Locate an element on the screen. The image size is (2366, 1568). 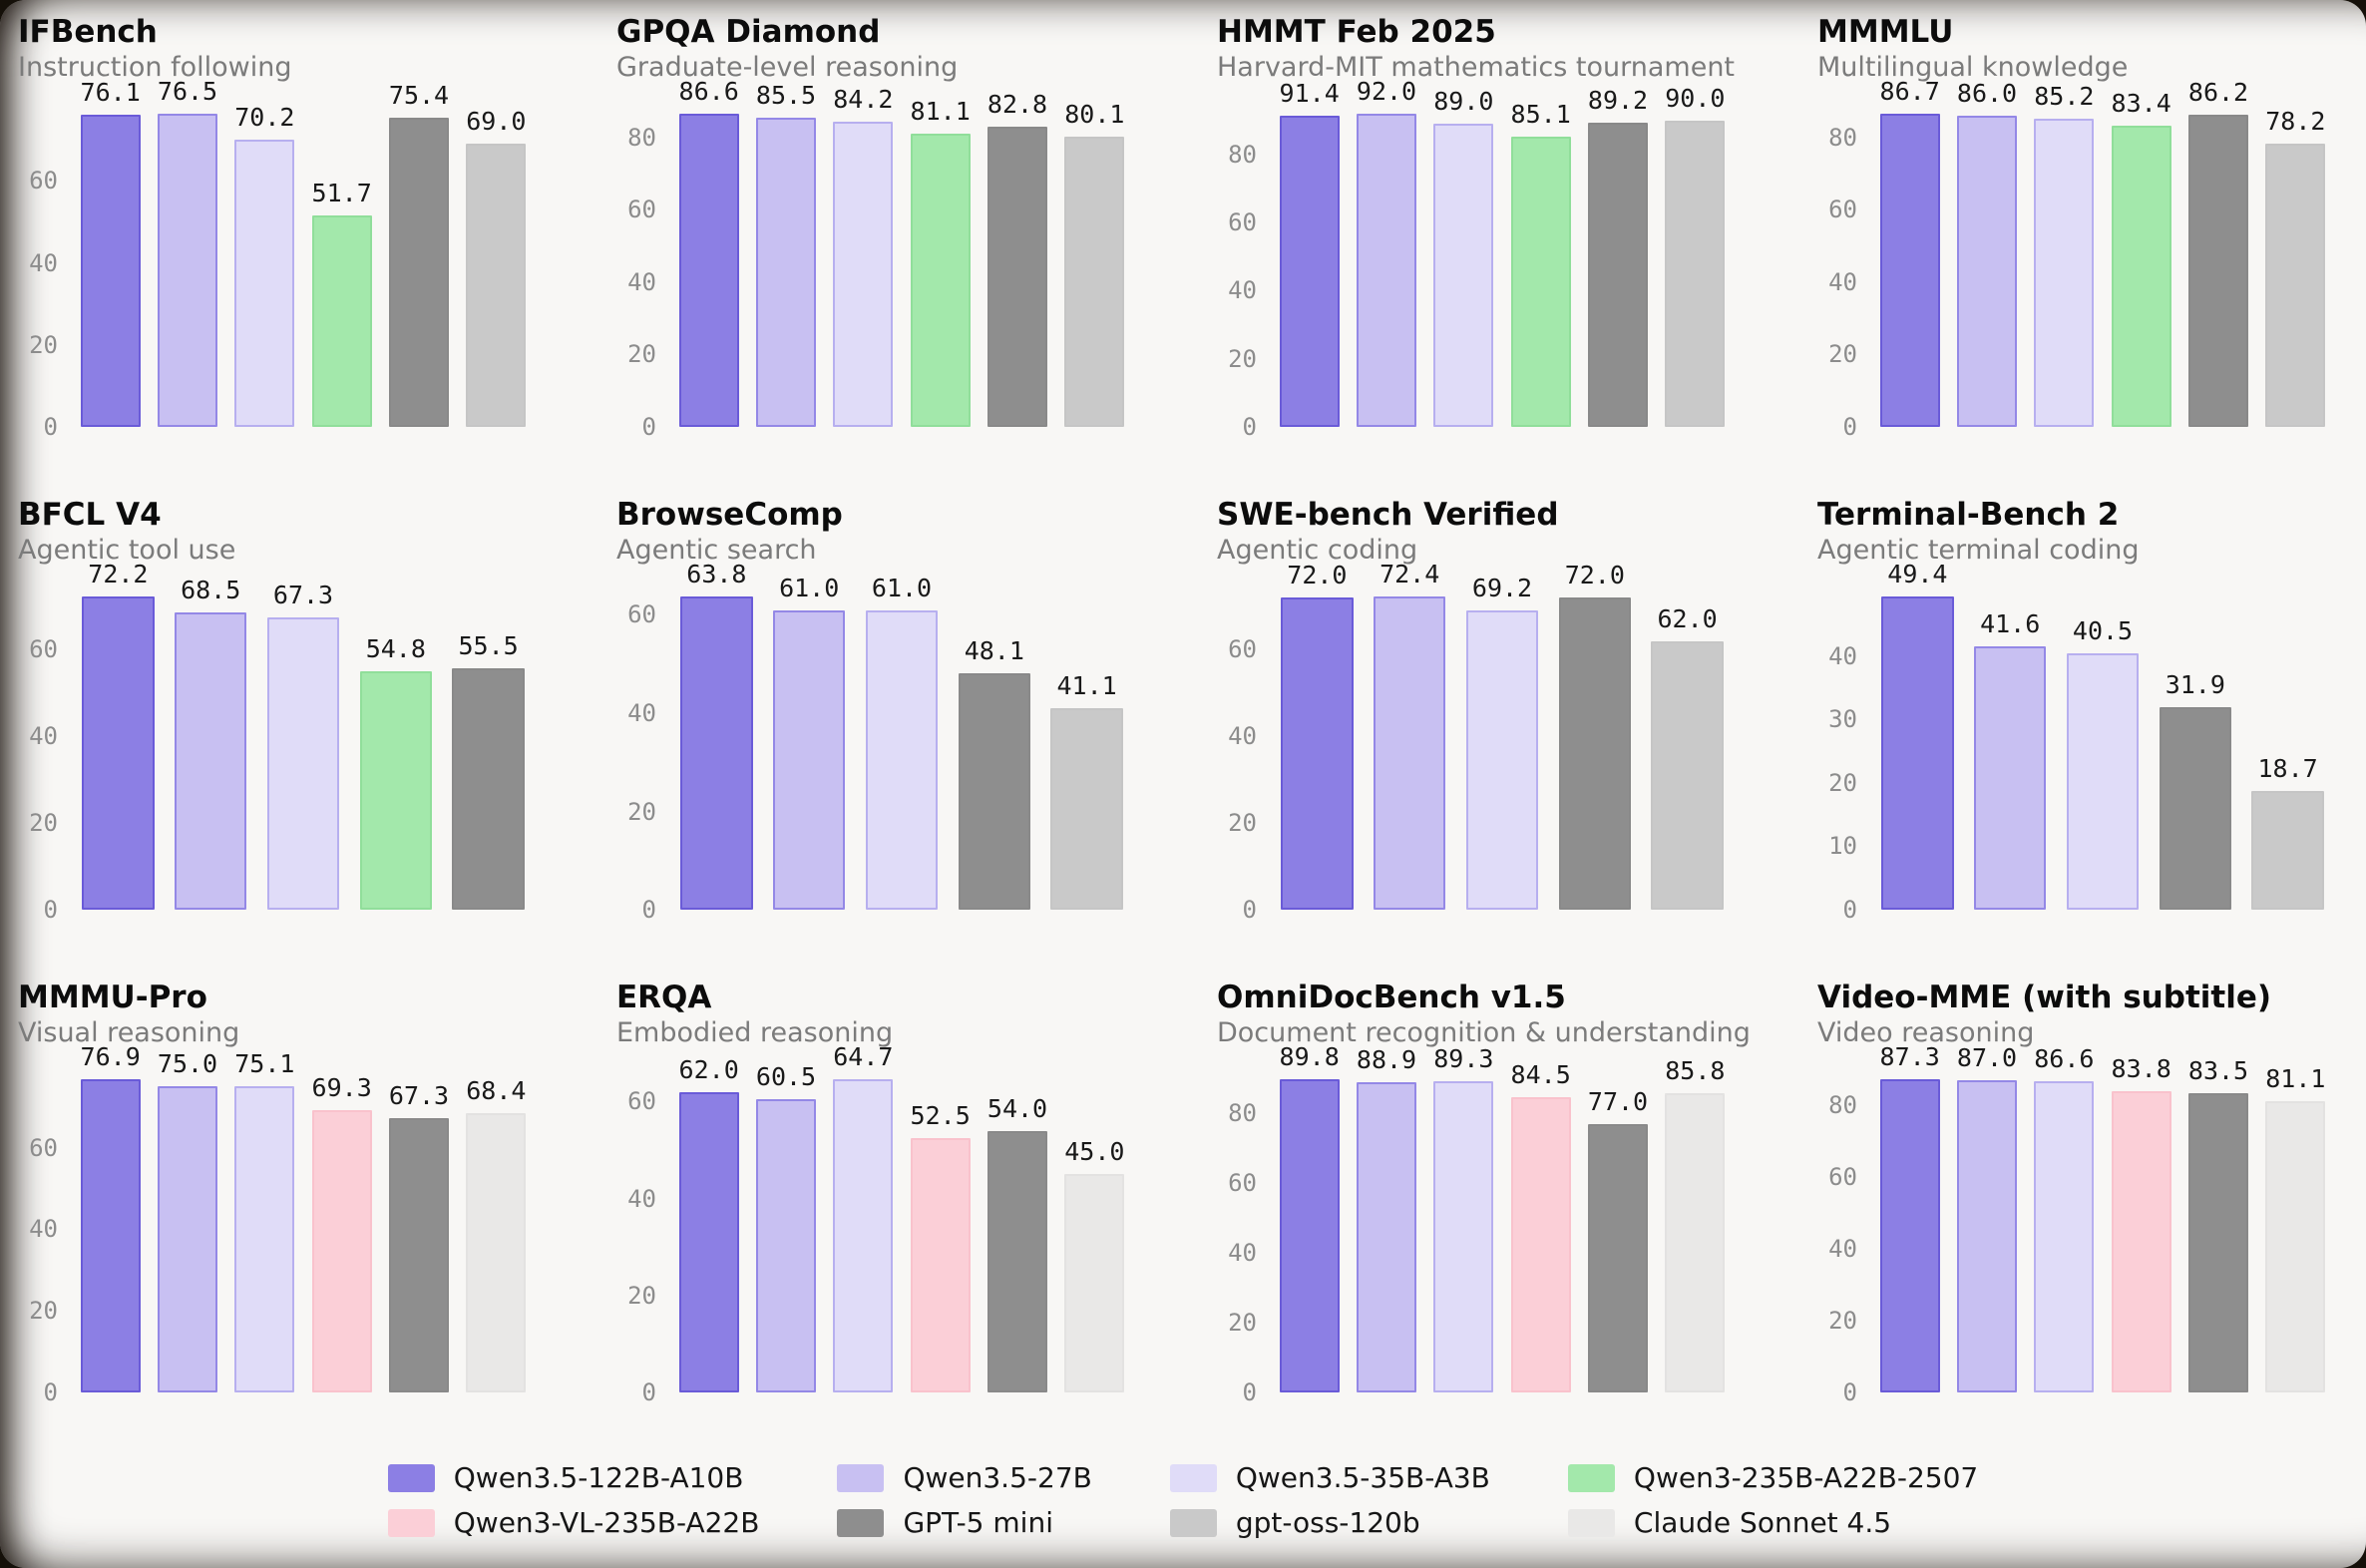
chart-title: IFBench is located at coordinates (88, 32).